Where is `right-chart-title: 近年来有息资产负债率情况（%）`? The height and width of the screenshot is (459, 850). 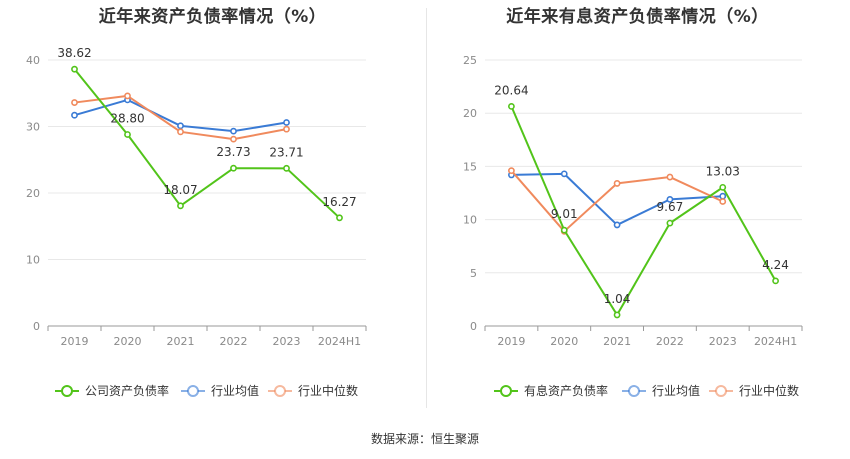
right-chart-title: 近年来有息资产负债率情况（%） is located at coordinates (637, 17).